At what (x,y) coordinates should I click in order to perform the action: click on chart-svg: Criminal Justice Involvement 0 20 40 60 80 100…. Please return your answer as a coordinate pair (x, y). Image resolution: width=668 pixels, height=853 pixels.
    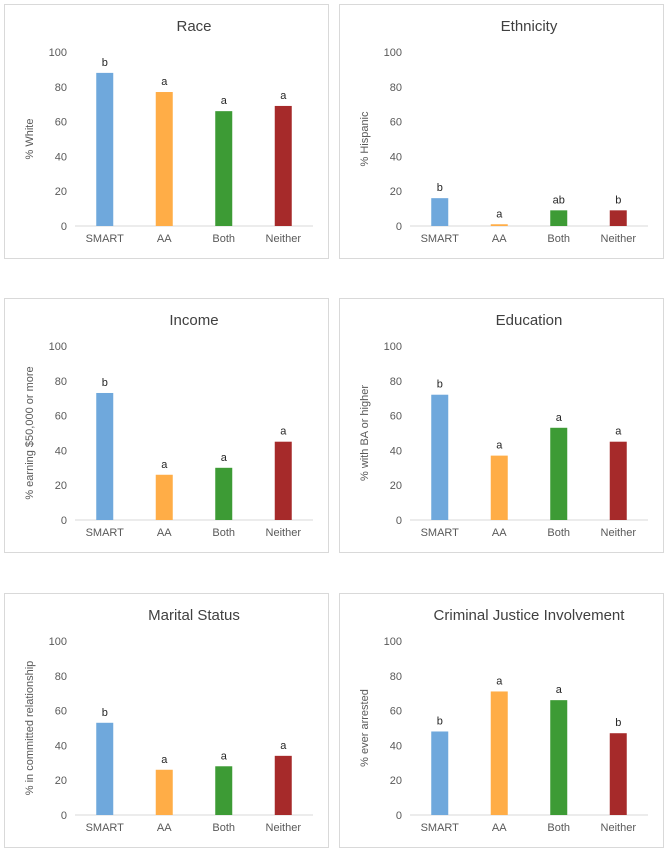
    Looking at the image, I should click on (503, 720).